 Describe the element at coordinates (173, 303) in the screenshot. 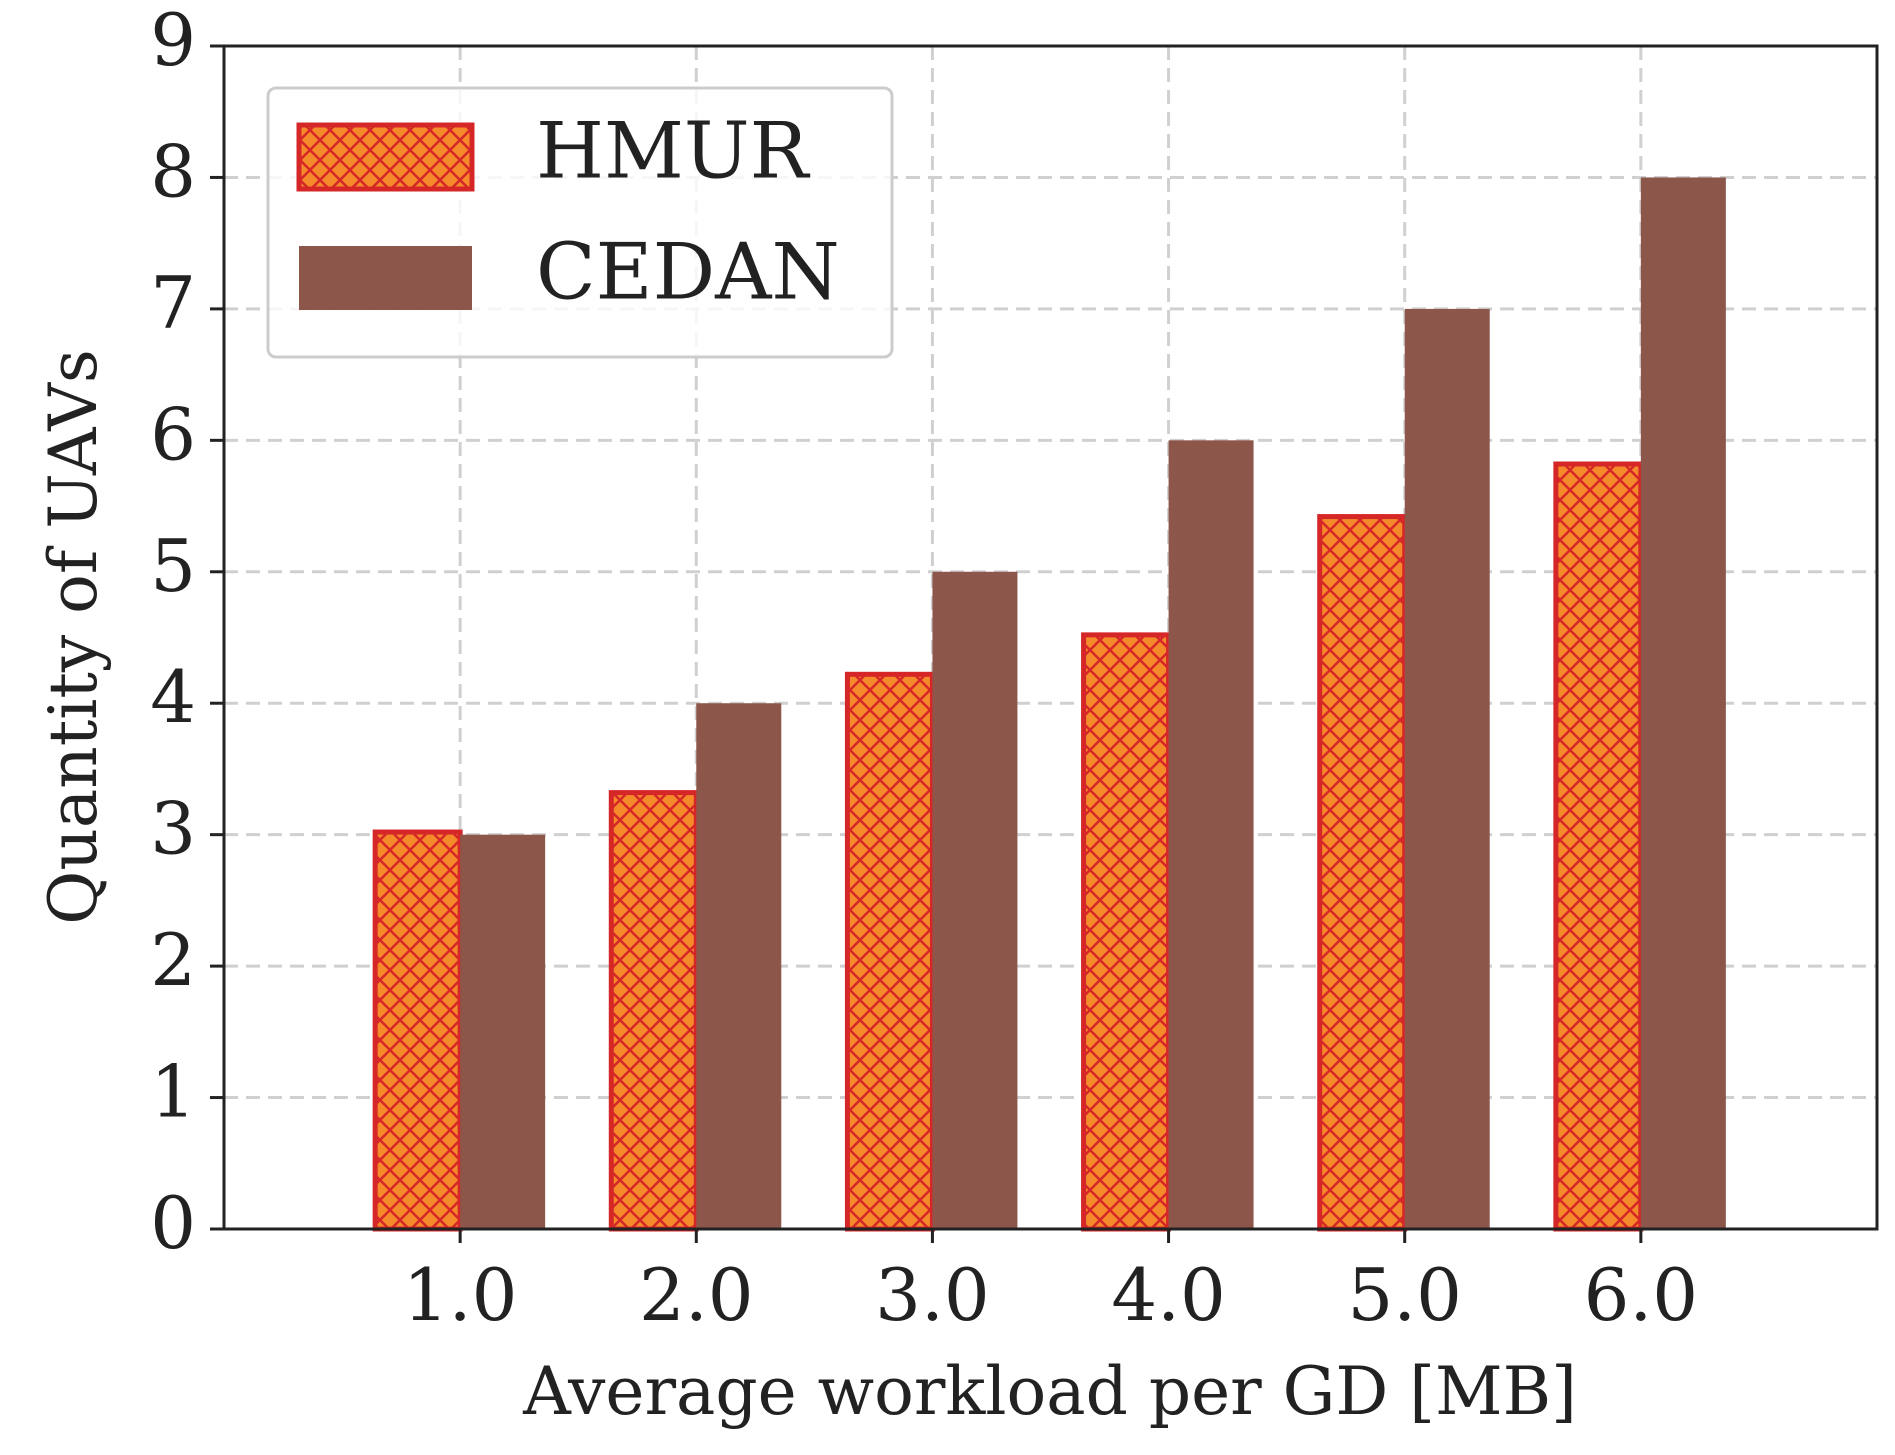

I see `y-tick-label: 7` at that location.